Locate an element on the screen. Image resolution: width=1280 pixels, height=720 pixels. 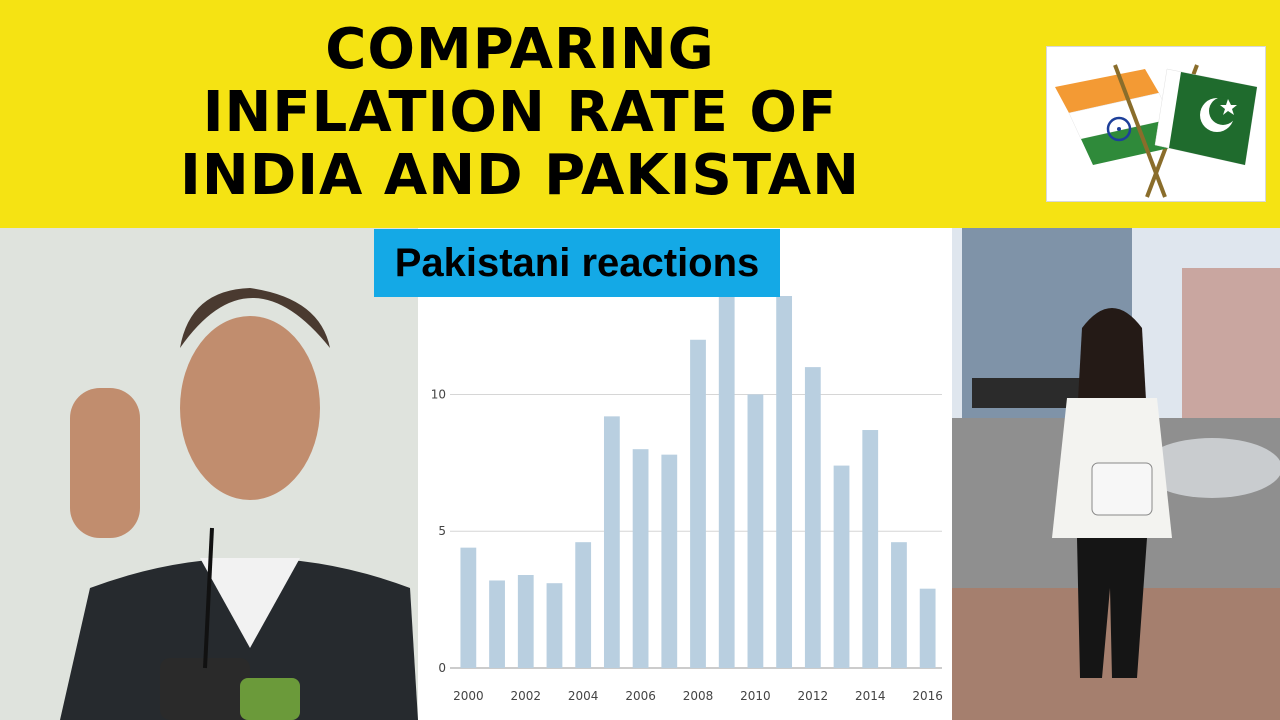
crossed-flags-image is located at coordinates (1156, 124).